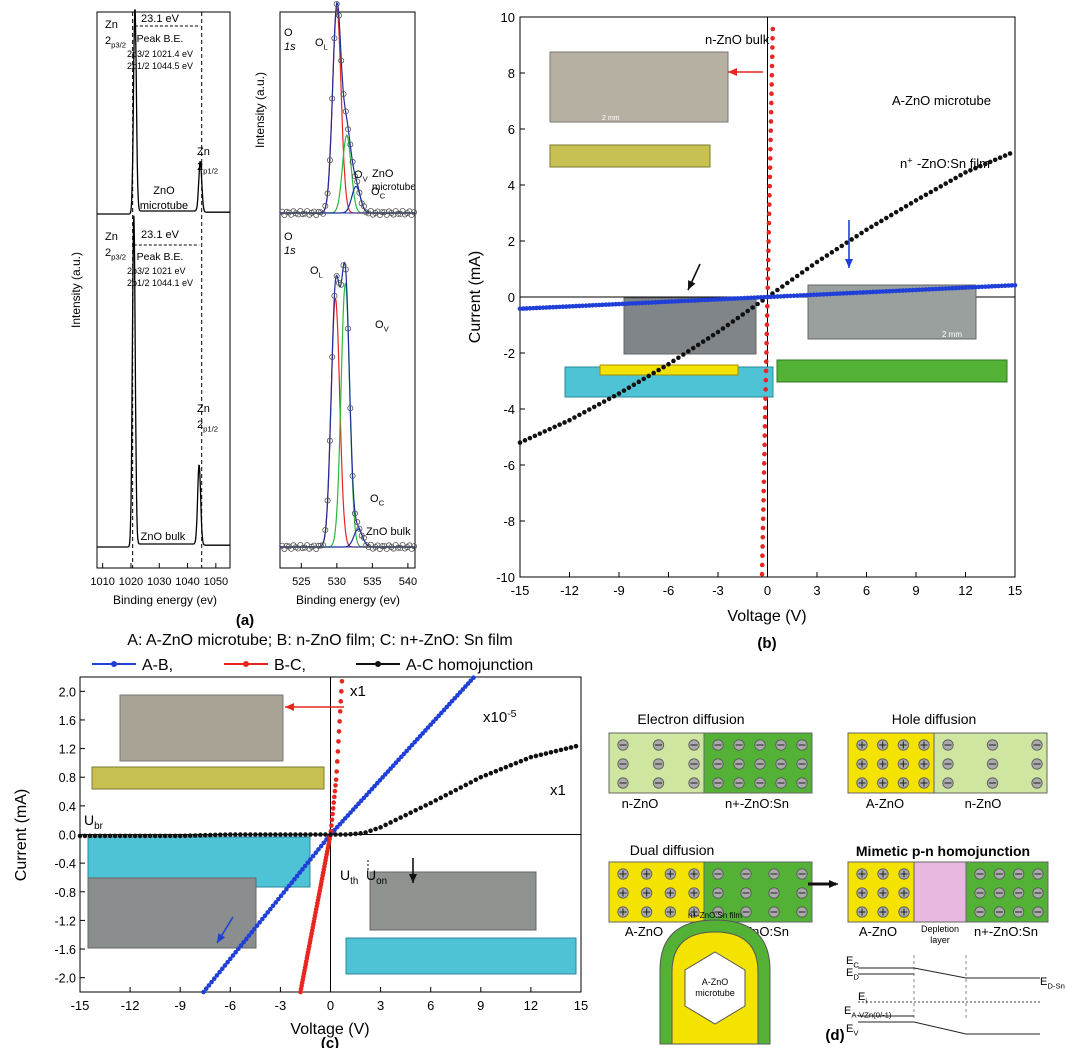 The height and width of the screenshot is (1048, 1067). What do you see at coordinates (394, 187) in the screenshot?
I see `o1s-top-sample-2: microtube` at bounding box center [394, 187].